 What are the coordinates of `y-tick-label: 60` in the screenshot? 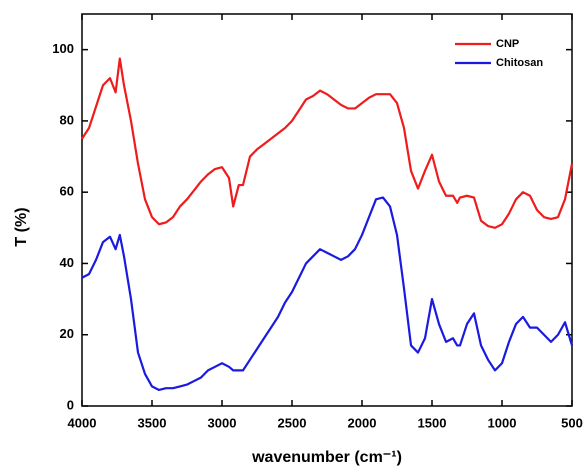 It's located at (67, 191).